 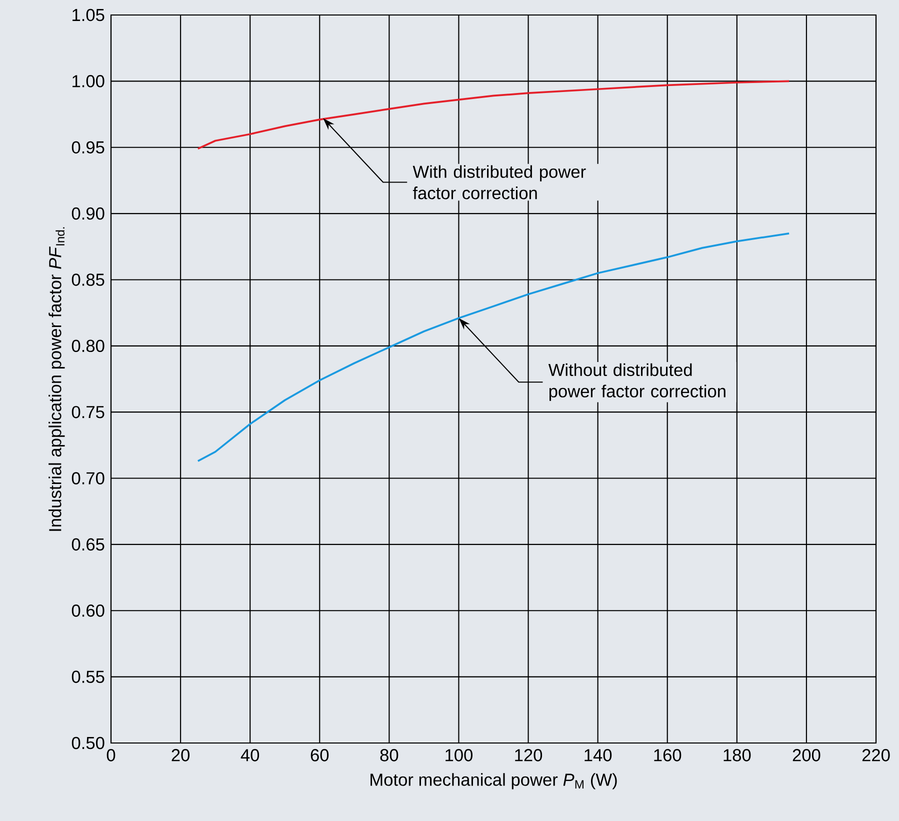 What do you see at coordinates (88, 478) in the screenshot?
I see `y-tick-label: 0.70` at bounding box center [88, 478].